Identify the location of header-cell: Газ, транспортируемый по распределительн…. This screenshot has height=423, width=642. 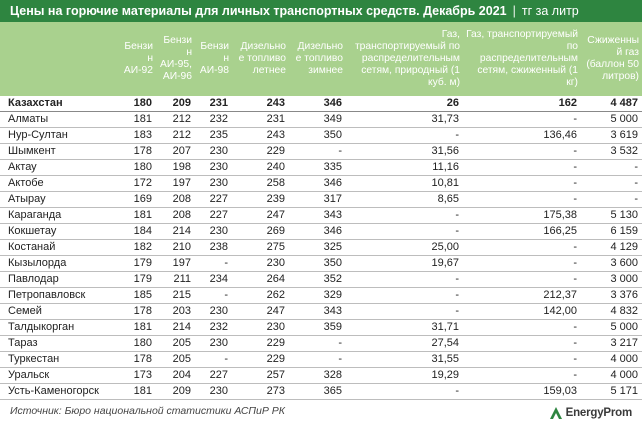
(404, 59).